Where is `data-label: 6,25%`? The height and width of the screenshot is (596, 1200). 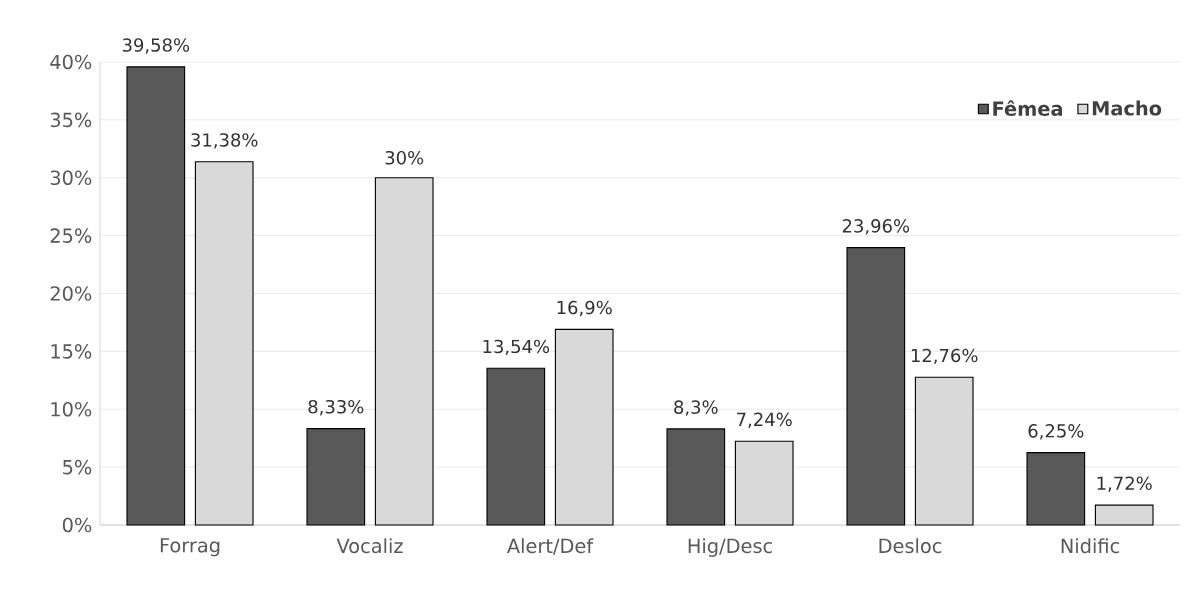 data-label: 6,25% is located at coordinates (1056, 432).